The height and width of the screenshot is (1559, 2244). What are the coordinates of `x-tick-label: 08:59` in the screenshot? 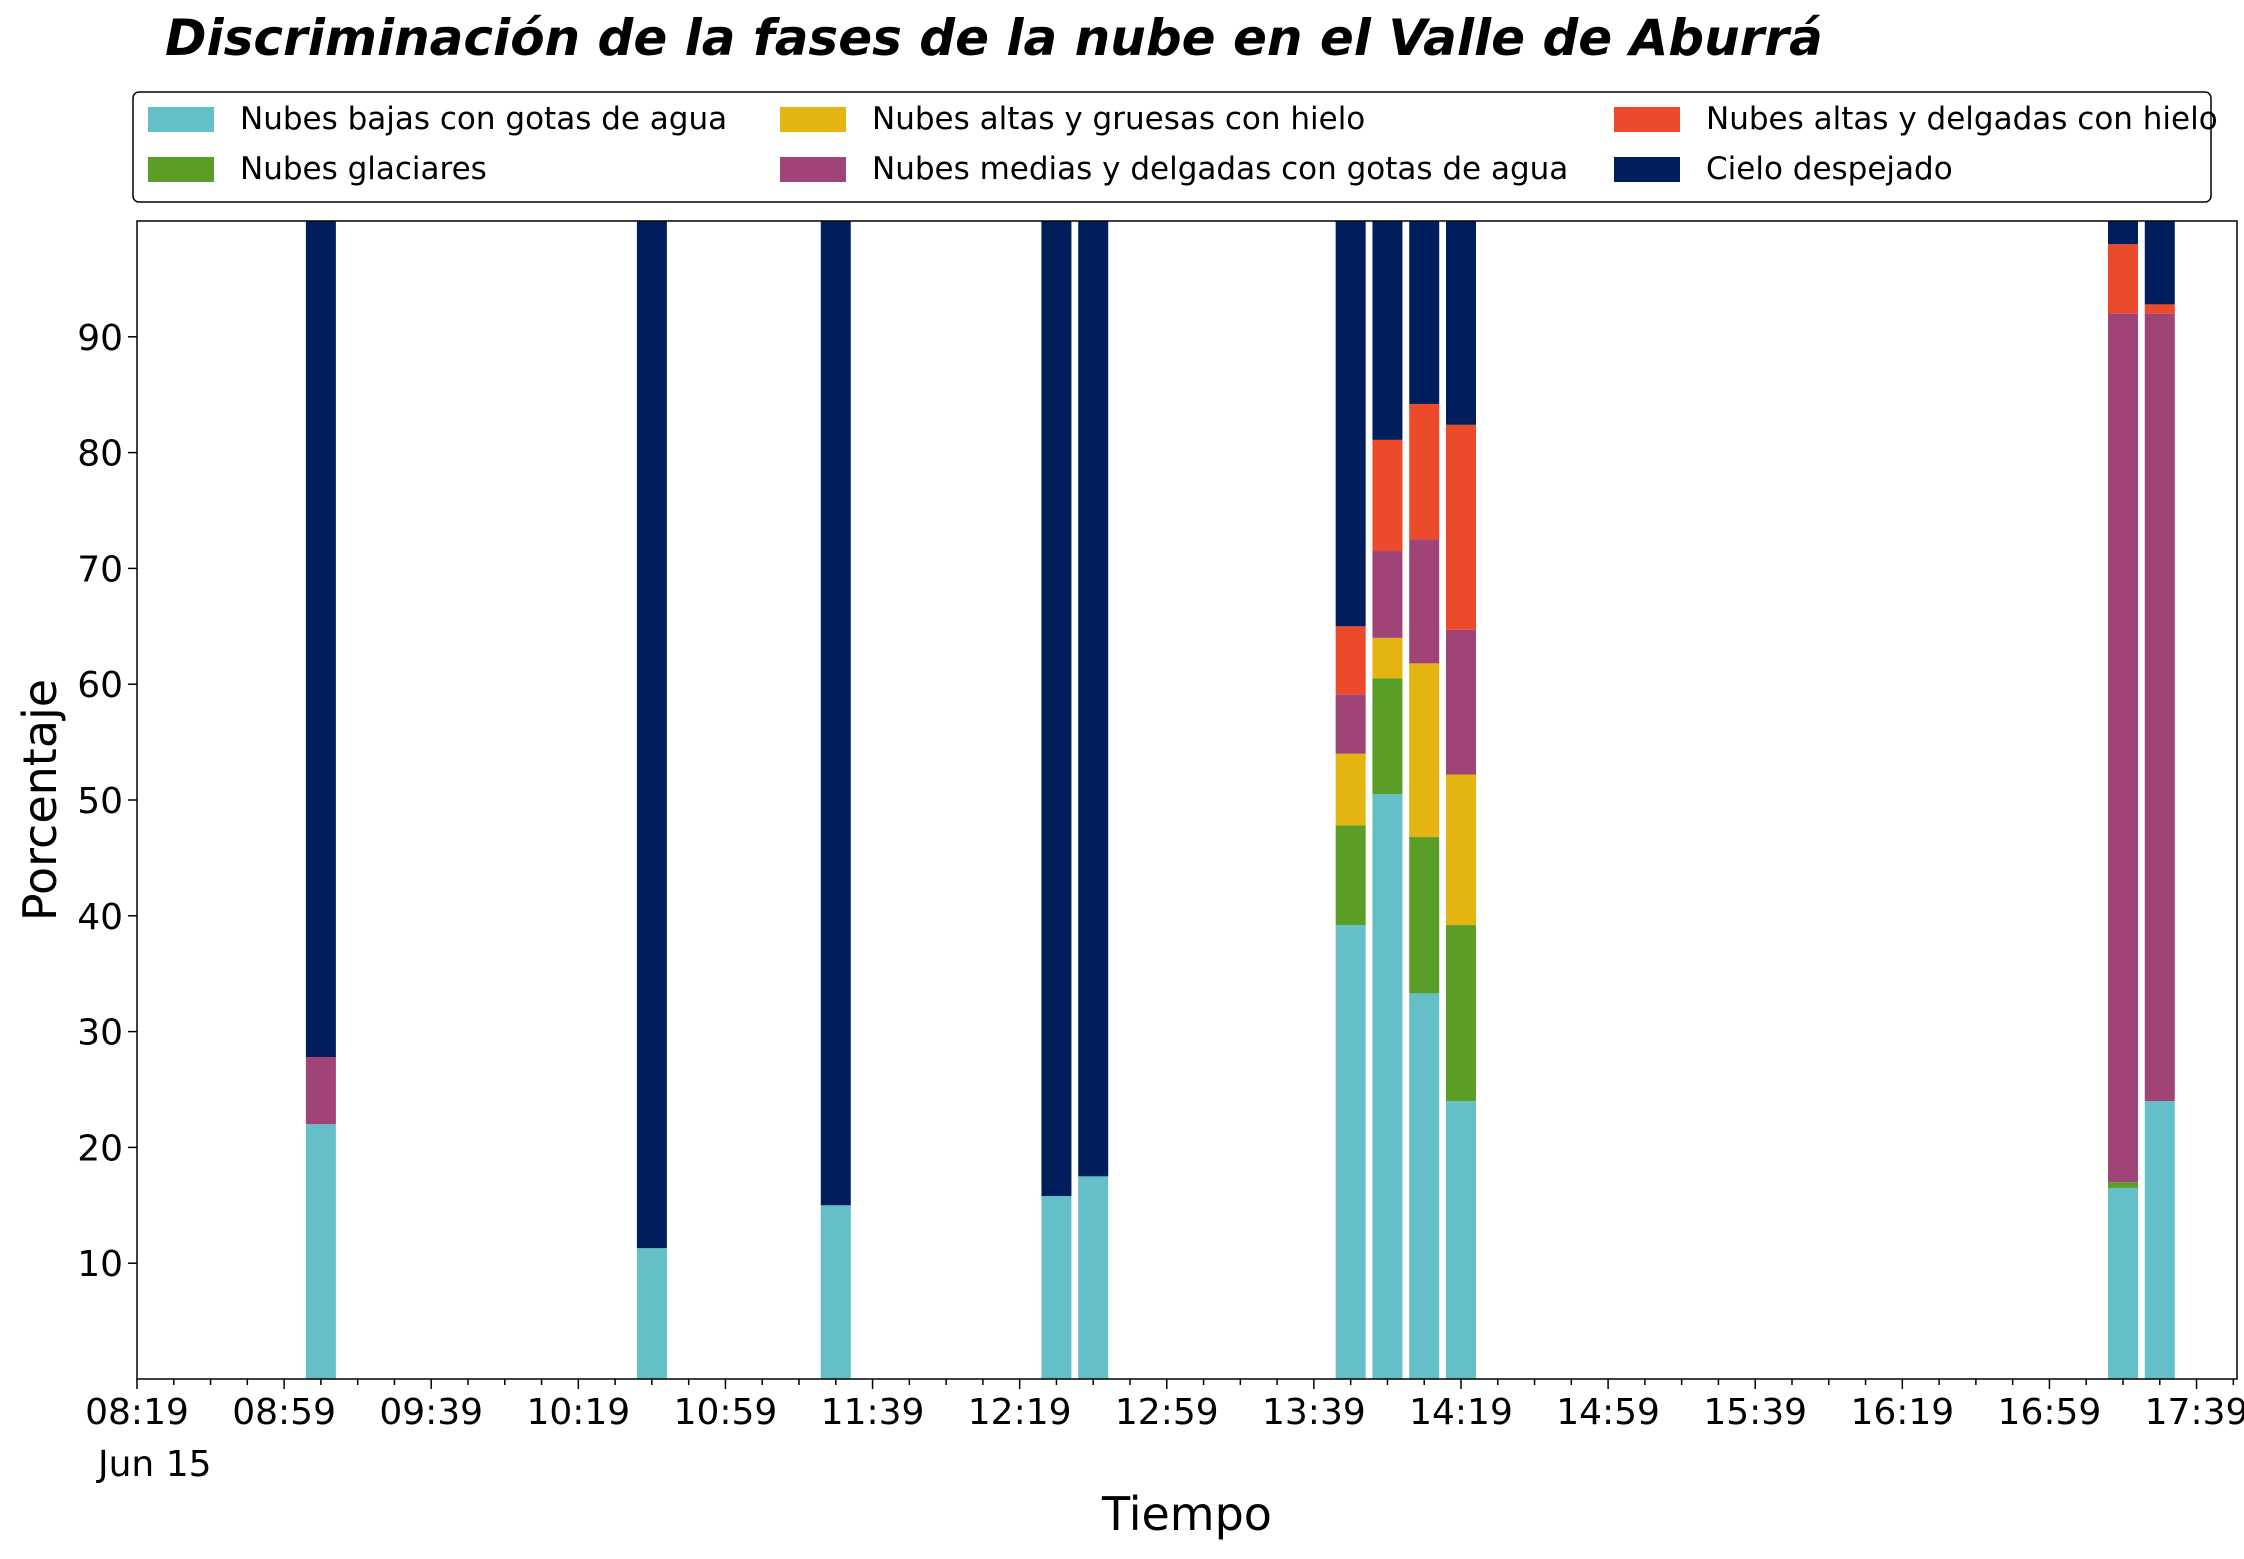 It's located at (284, 1412).